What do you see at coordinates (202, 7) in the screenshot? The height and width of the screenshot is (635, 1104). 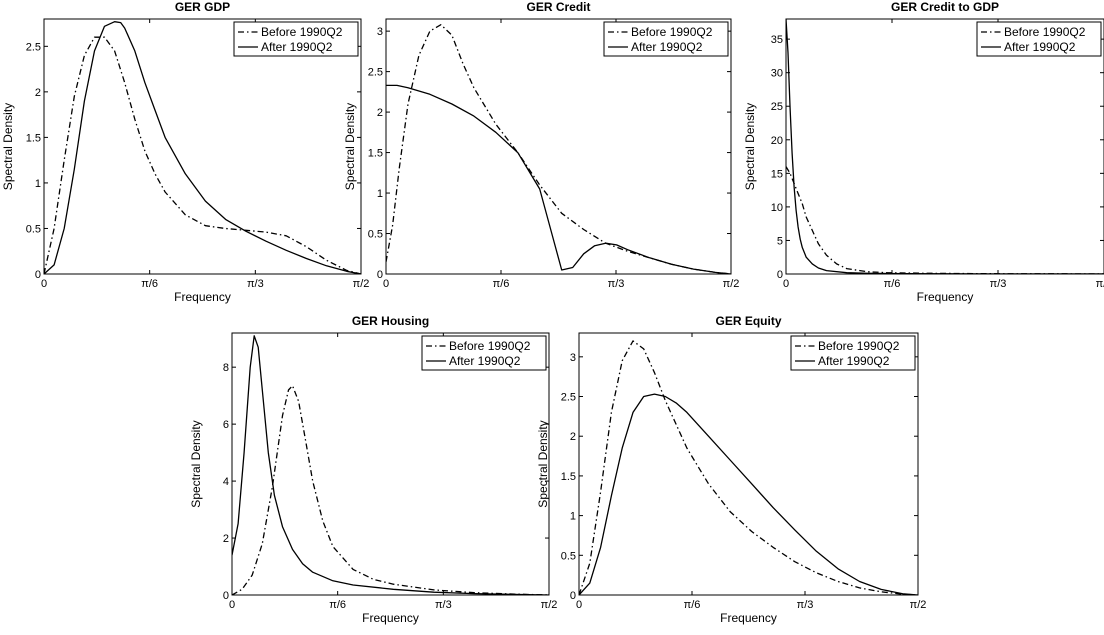 I see `chart-title: GER GDP` at bounding box center [202, 7].